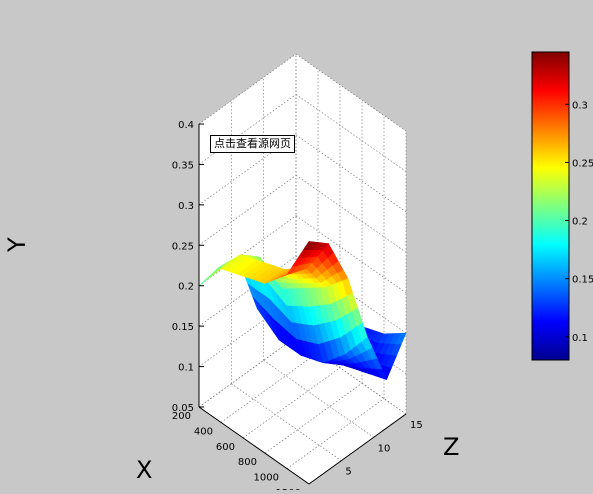 This screenshot has height=494, width=593. What do you see at coordinates (183, 327) in the screenshot?
I see `y-tick-label: 0.15` at bounding box center [183, 327].